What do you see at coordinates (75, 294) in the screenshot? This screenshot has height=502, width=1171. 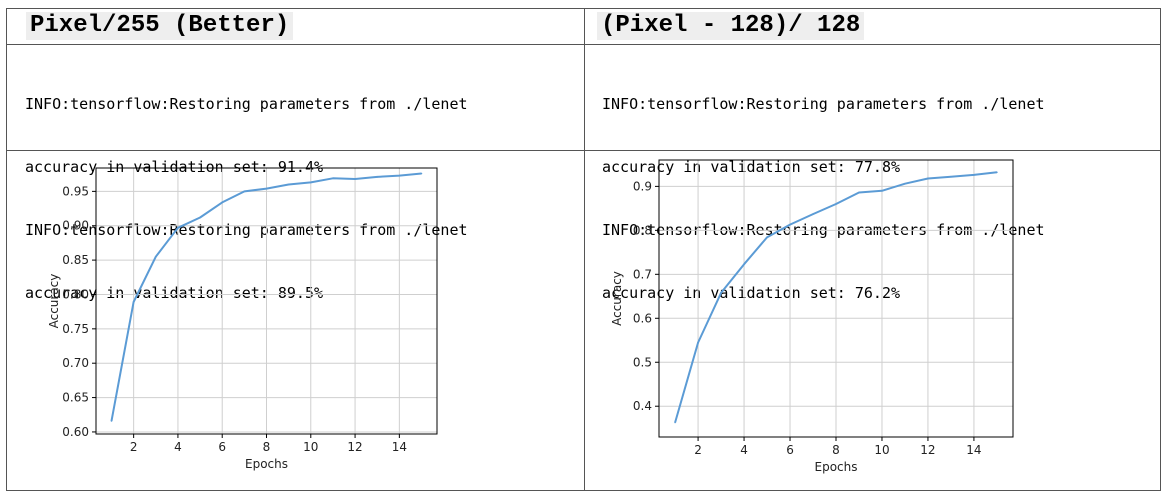 I see `y-tick-label: 0.80` at bounding box center [75, 294].